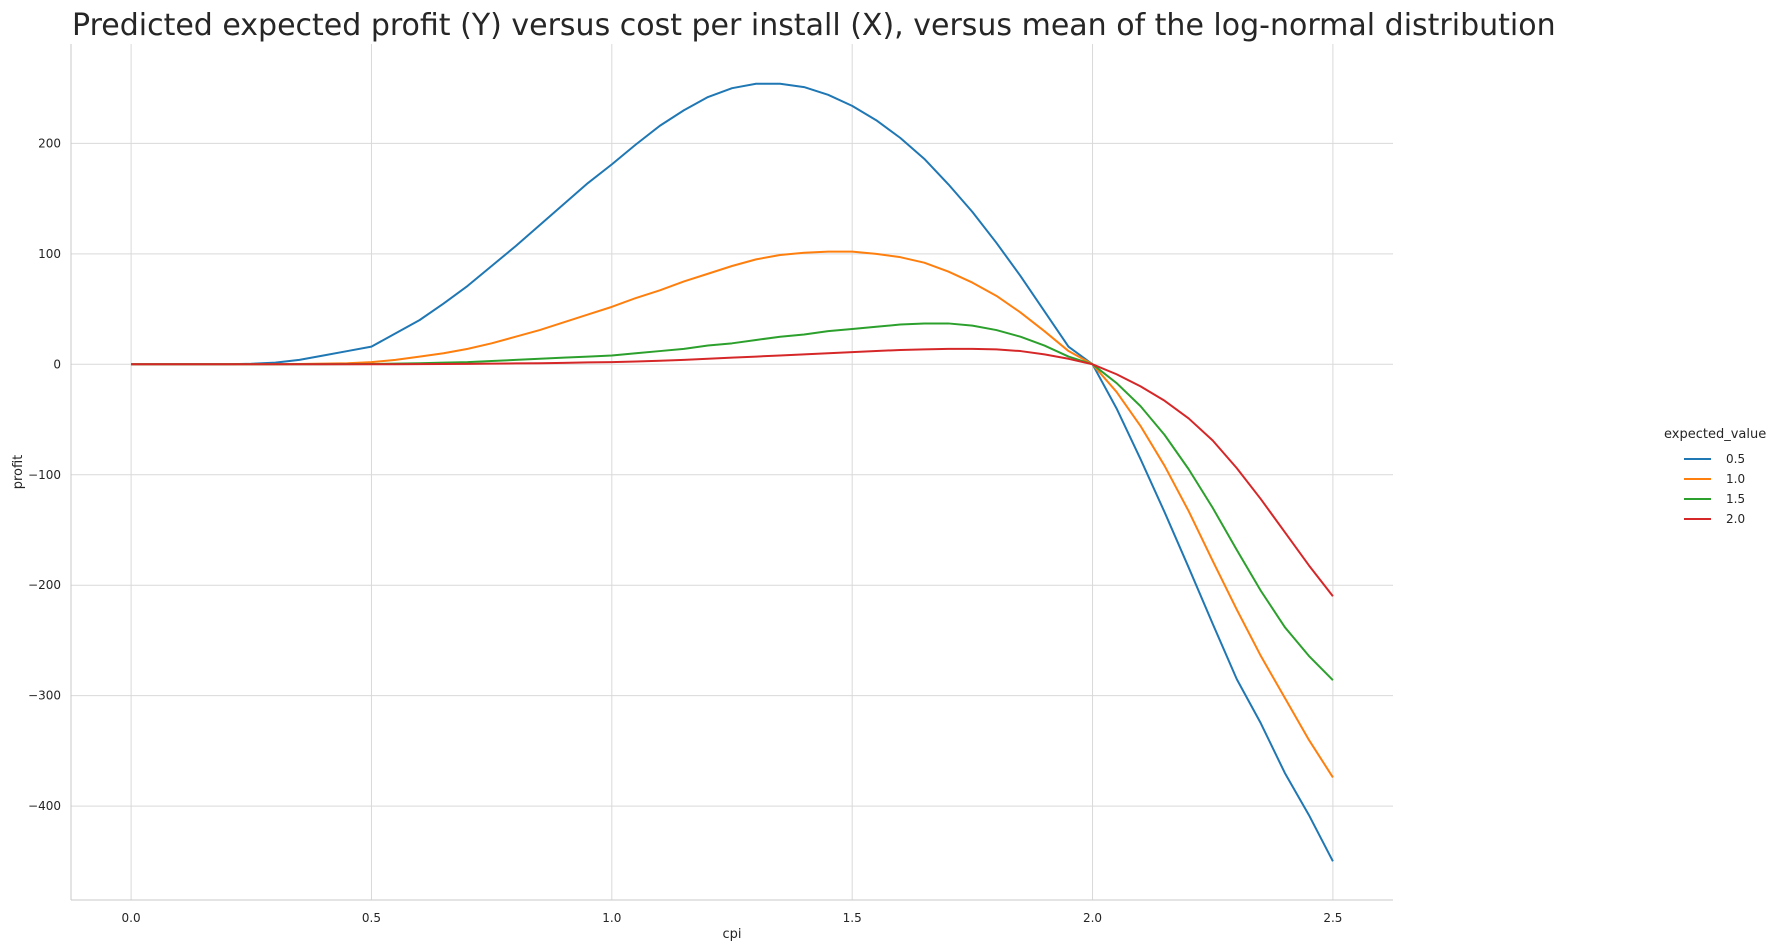 The width and height of the screenshot is (1771, 951). Describe the element at coordinates (1735, 479) in the screenshot. I see `legend-label-1.0: 1.0` at that location.